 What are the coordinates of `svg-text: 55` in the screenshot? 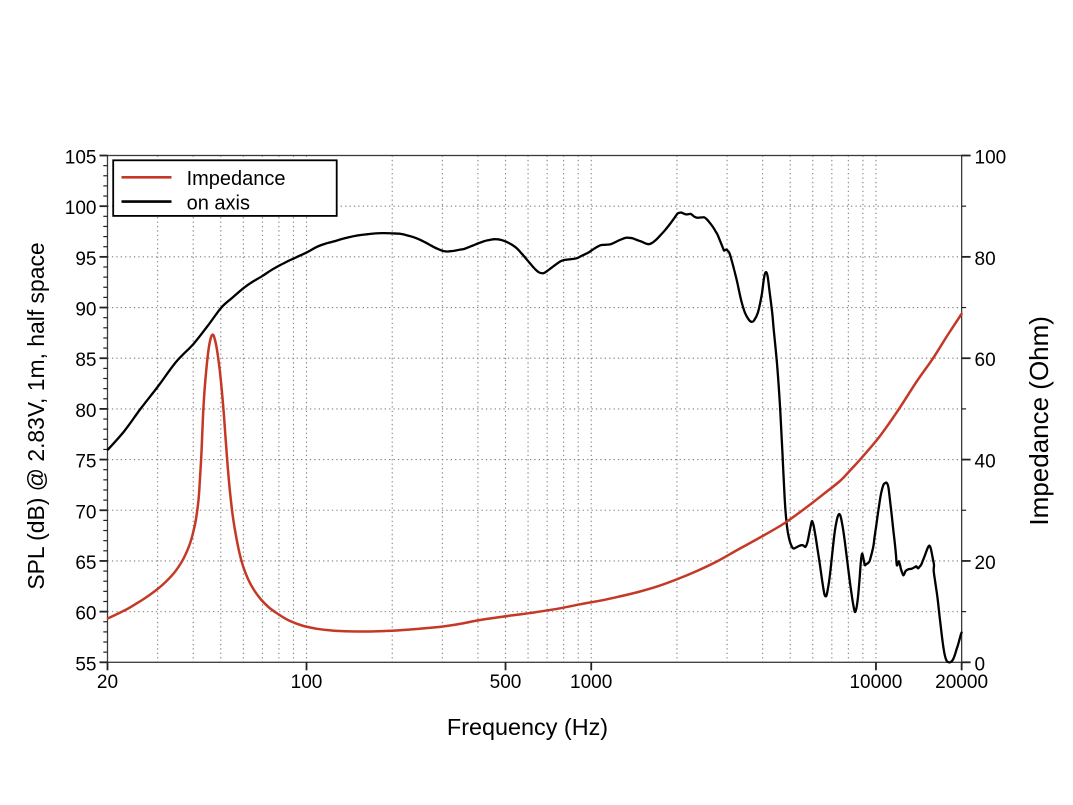 It's located at (85, 664).